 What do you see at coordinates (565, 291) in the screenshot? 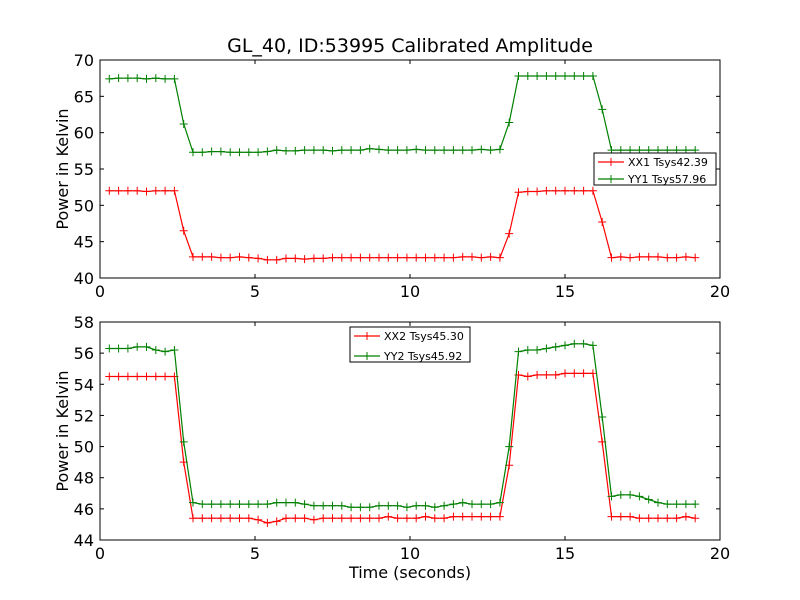
I see `x-tick-label: 15` at bounding box center [565, 291].